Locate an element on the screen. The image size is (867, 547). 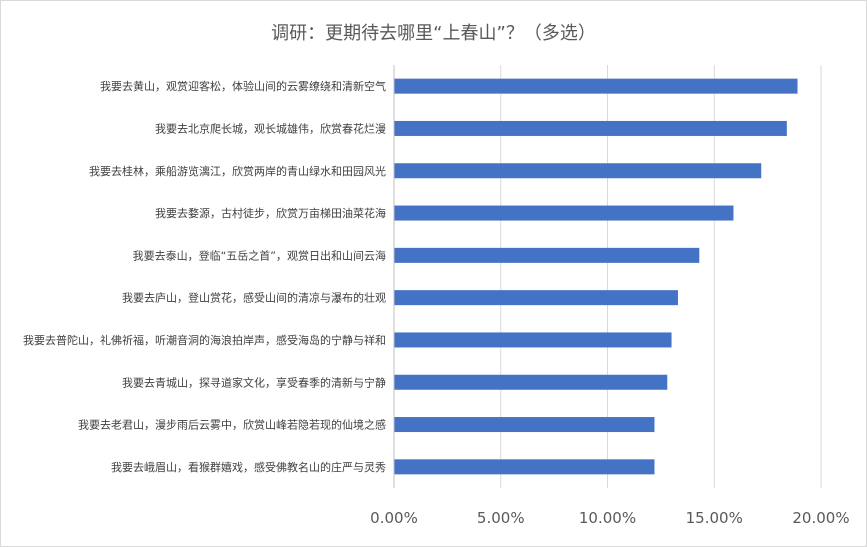
category-label: 我要去青城山，探寻道家文化，享受春季的清新与宁静 is located at coordinates (254, 382).